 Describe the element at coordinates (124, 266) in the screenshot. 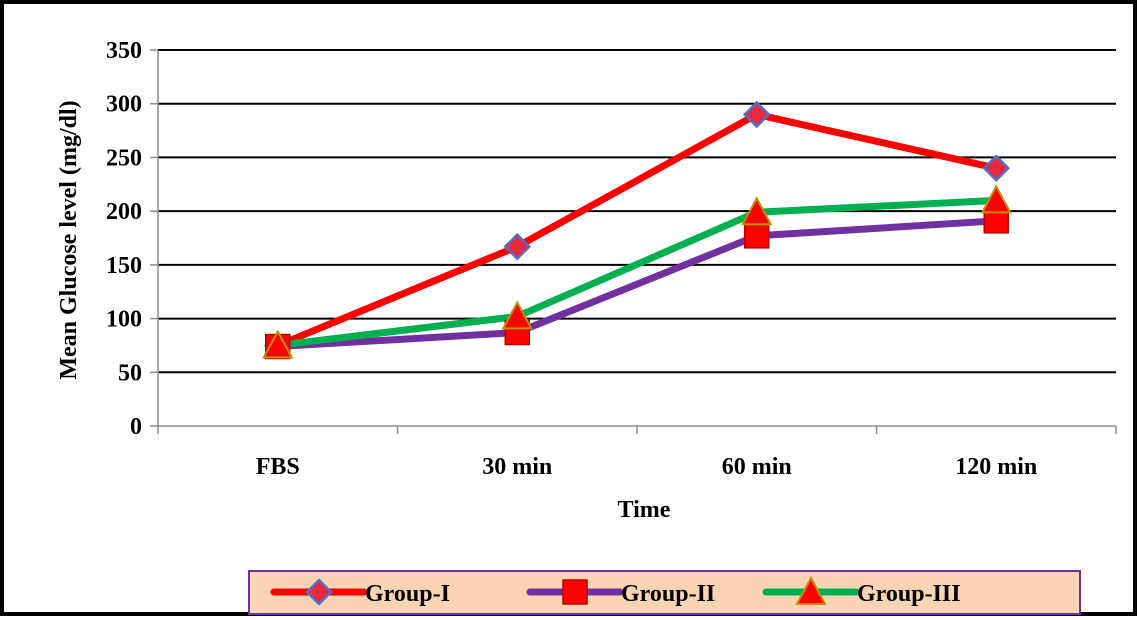

I see `y-tick-label: 150` at that location.